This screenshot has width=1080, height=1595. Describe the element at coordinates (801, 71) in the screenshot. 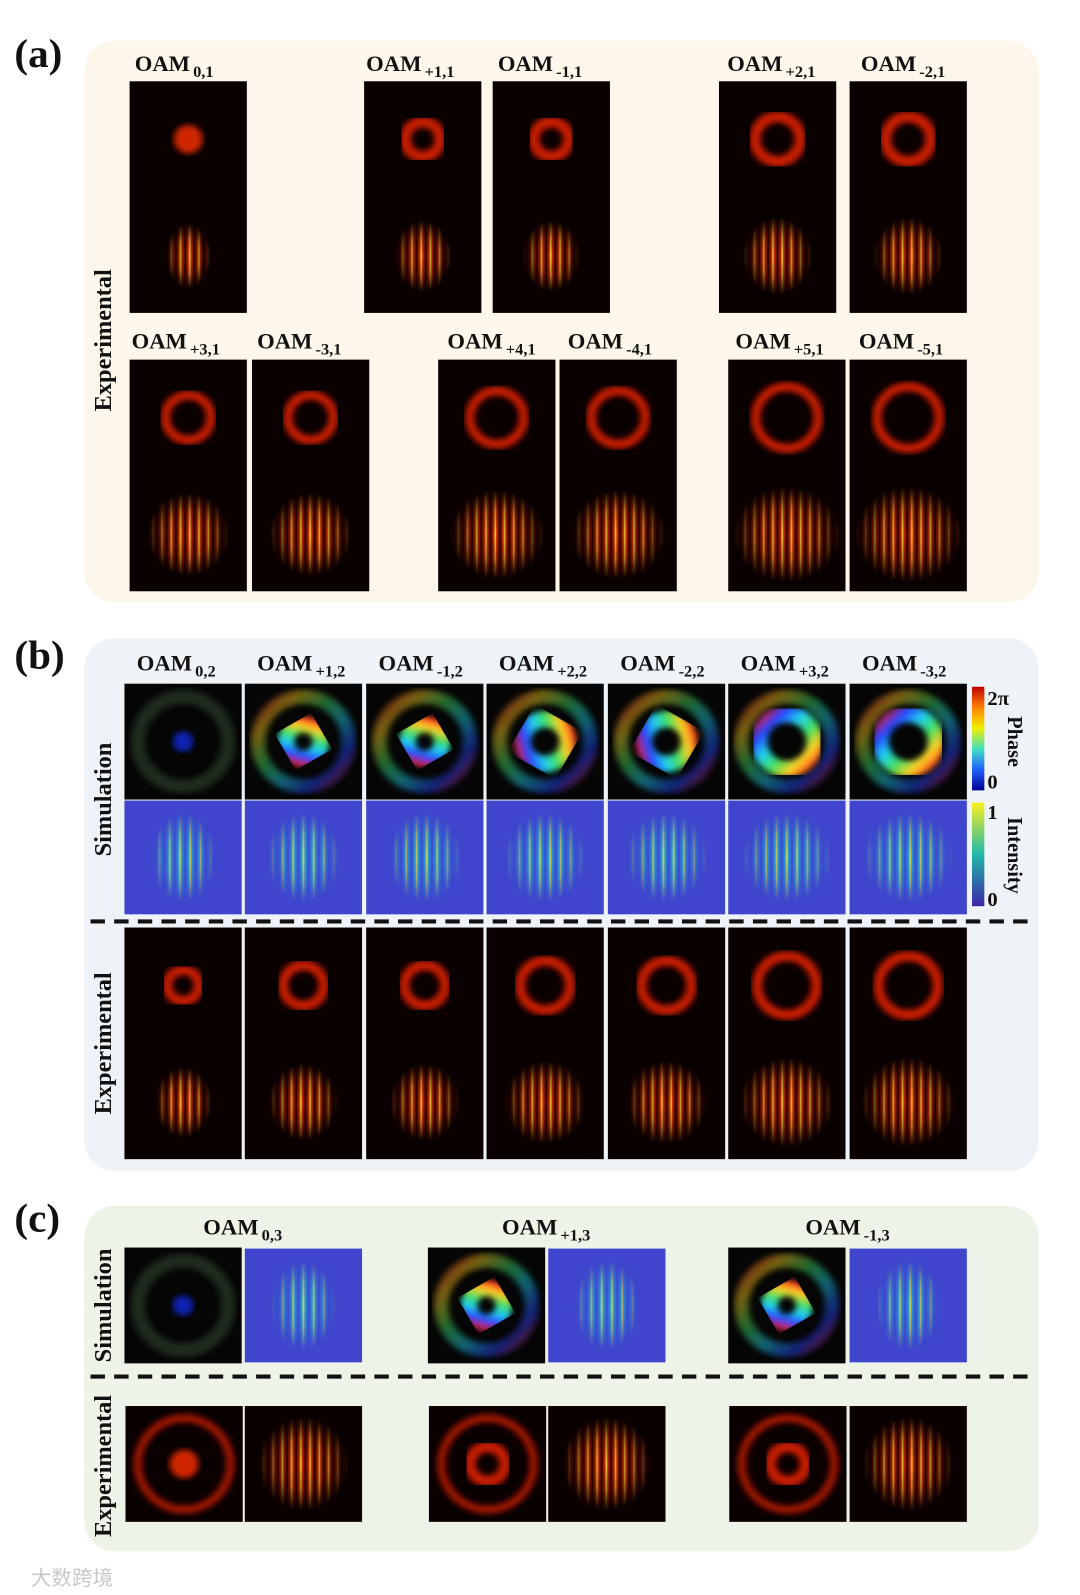

I see `label-sub: +2,1` at that location.